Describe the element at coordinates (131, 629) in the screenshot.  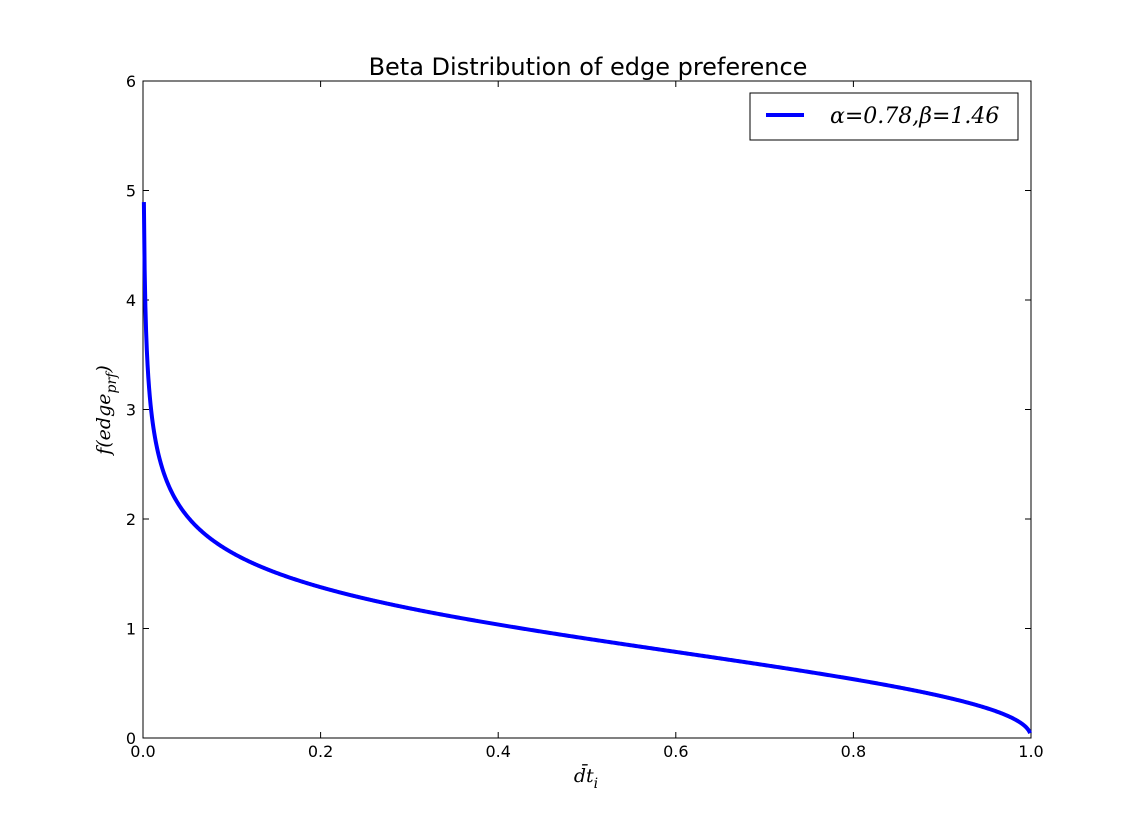
I see `y-tick-label: 1` at that location.